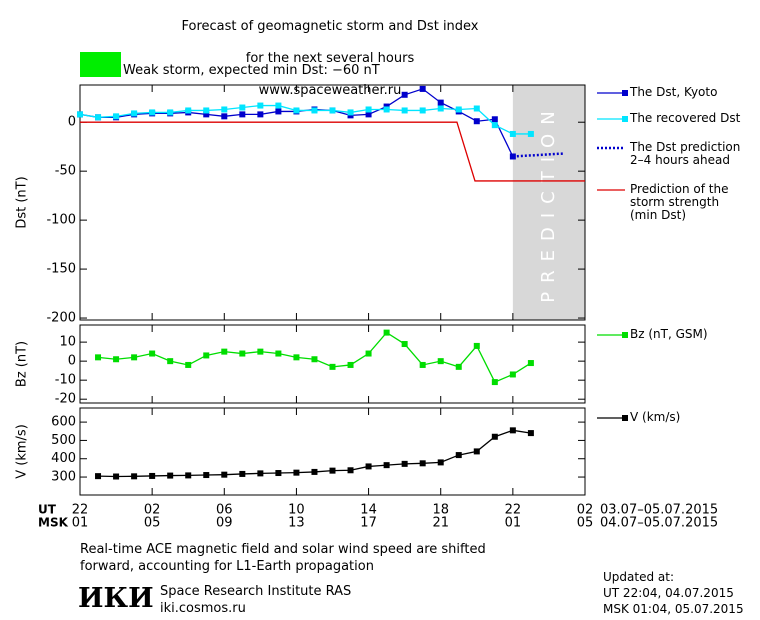 This screenshot has width=760, height=620. I want to click on legend-label: The Dst prediction 2–4 hours ahead, so click(685, 153).